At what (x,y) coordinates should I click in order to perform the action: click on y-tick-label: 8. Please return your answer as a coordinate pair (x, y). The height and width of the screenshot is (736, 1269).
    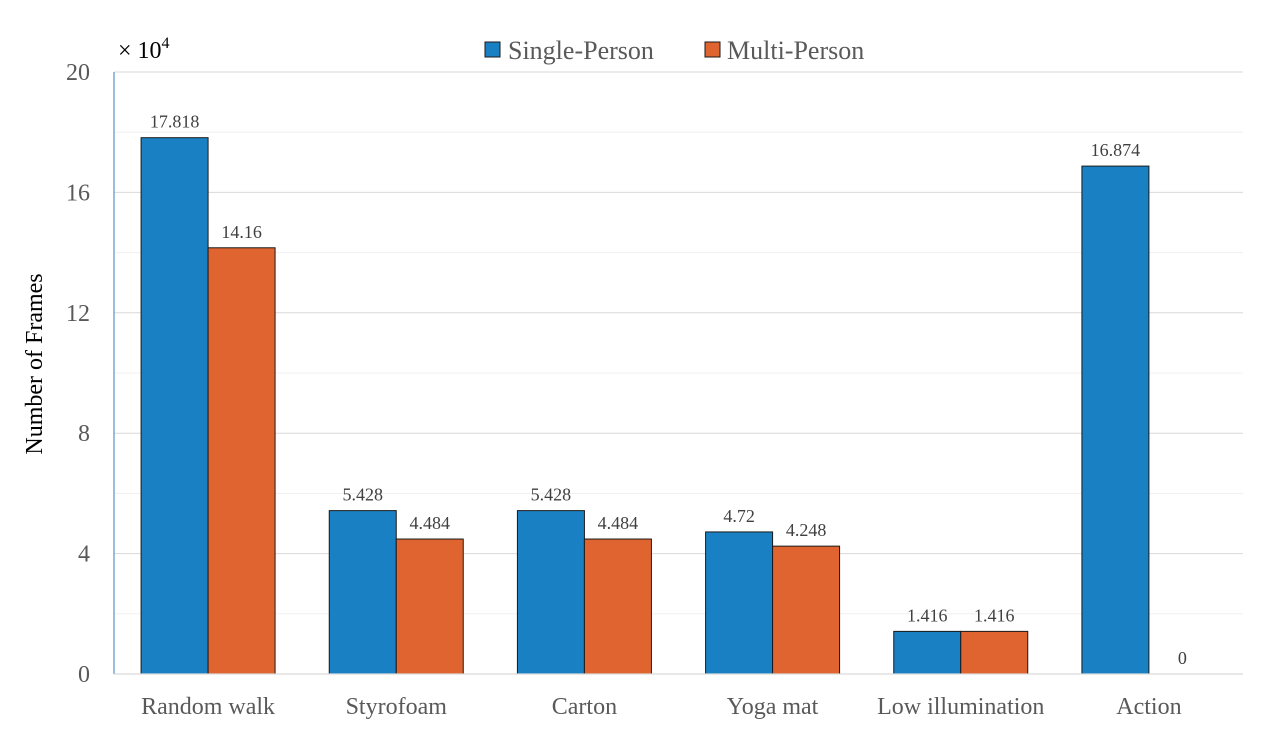
    Looking at the image, I should click on (84, 434).